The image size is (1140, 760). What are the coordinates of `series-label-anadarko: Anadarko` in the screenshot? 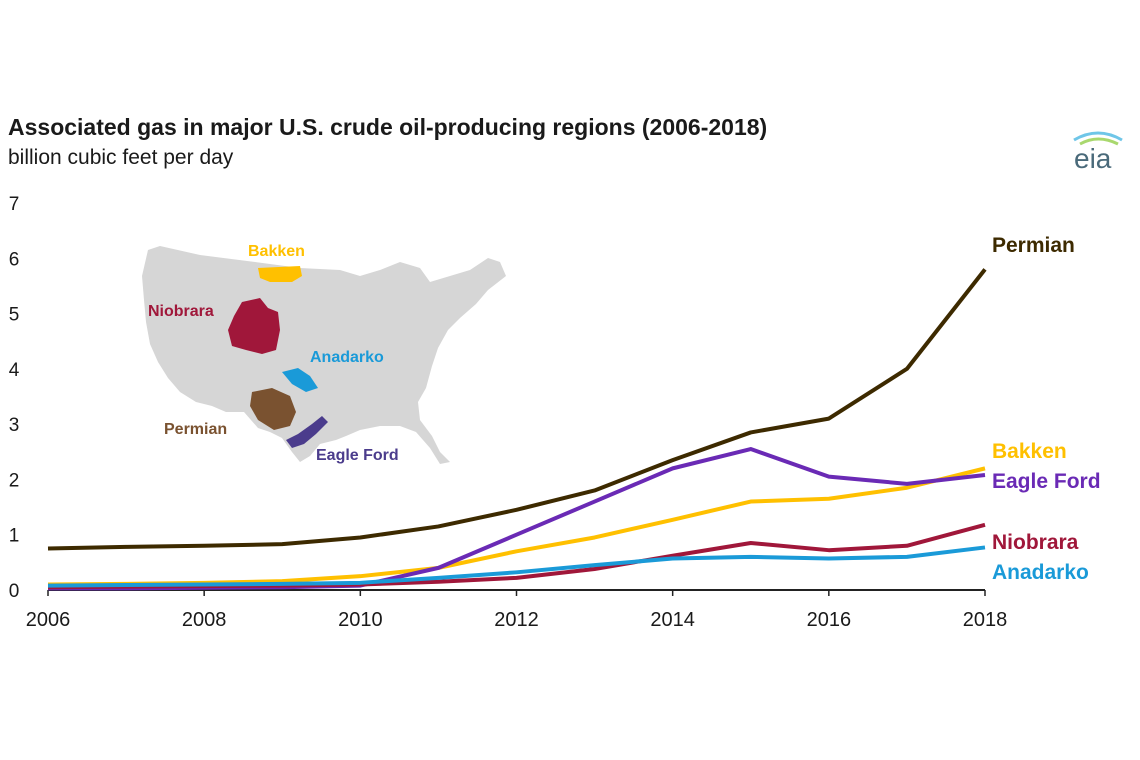 It's located at (1040, 572).